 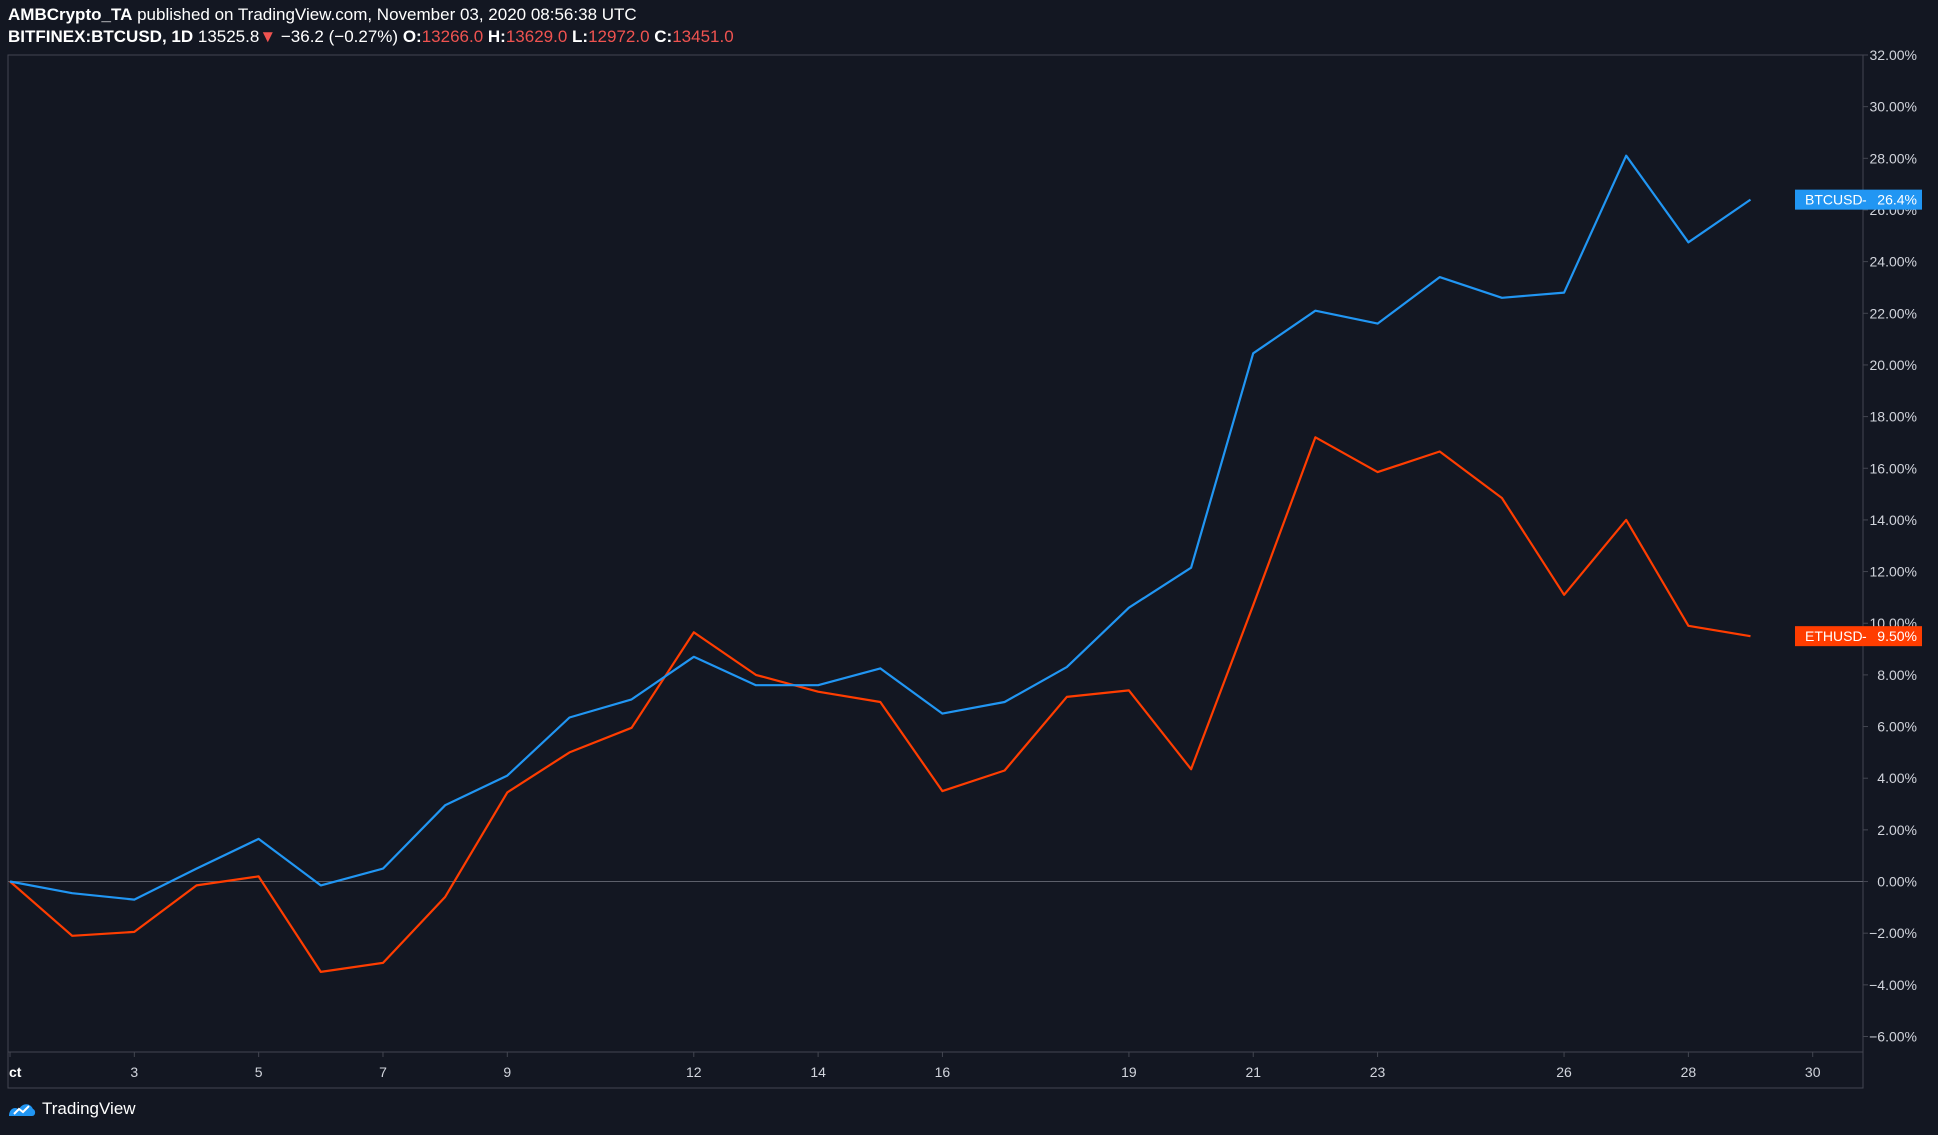 What do you see at coordinates (134, 1072) in the screenshot?
I see `x-tick-label: 3` at bounding box center [134, 1072].